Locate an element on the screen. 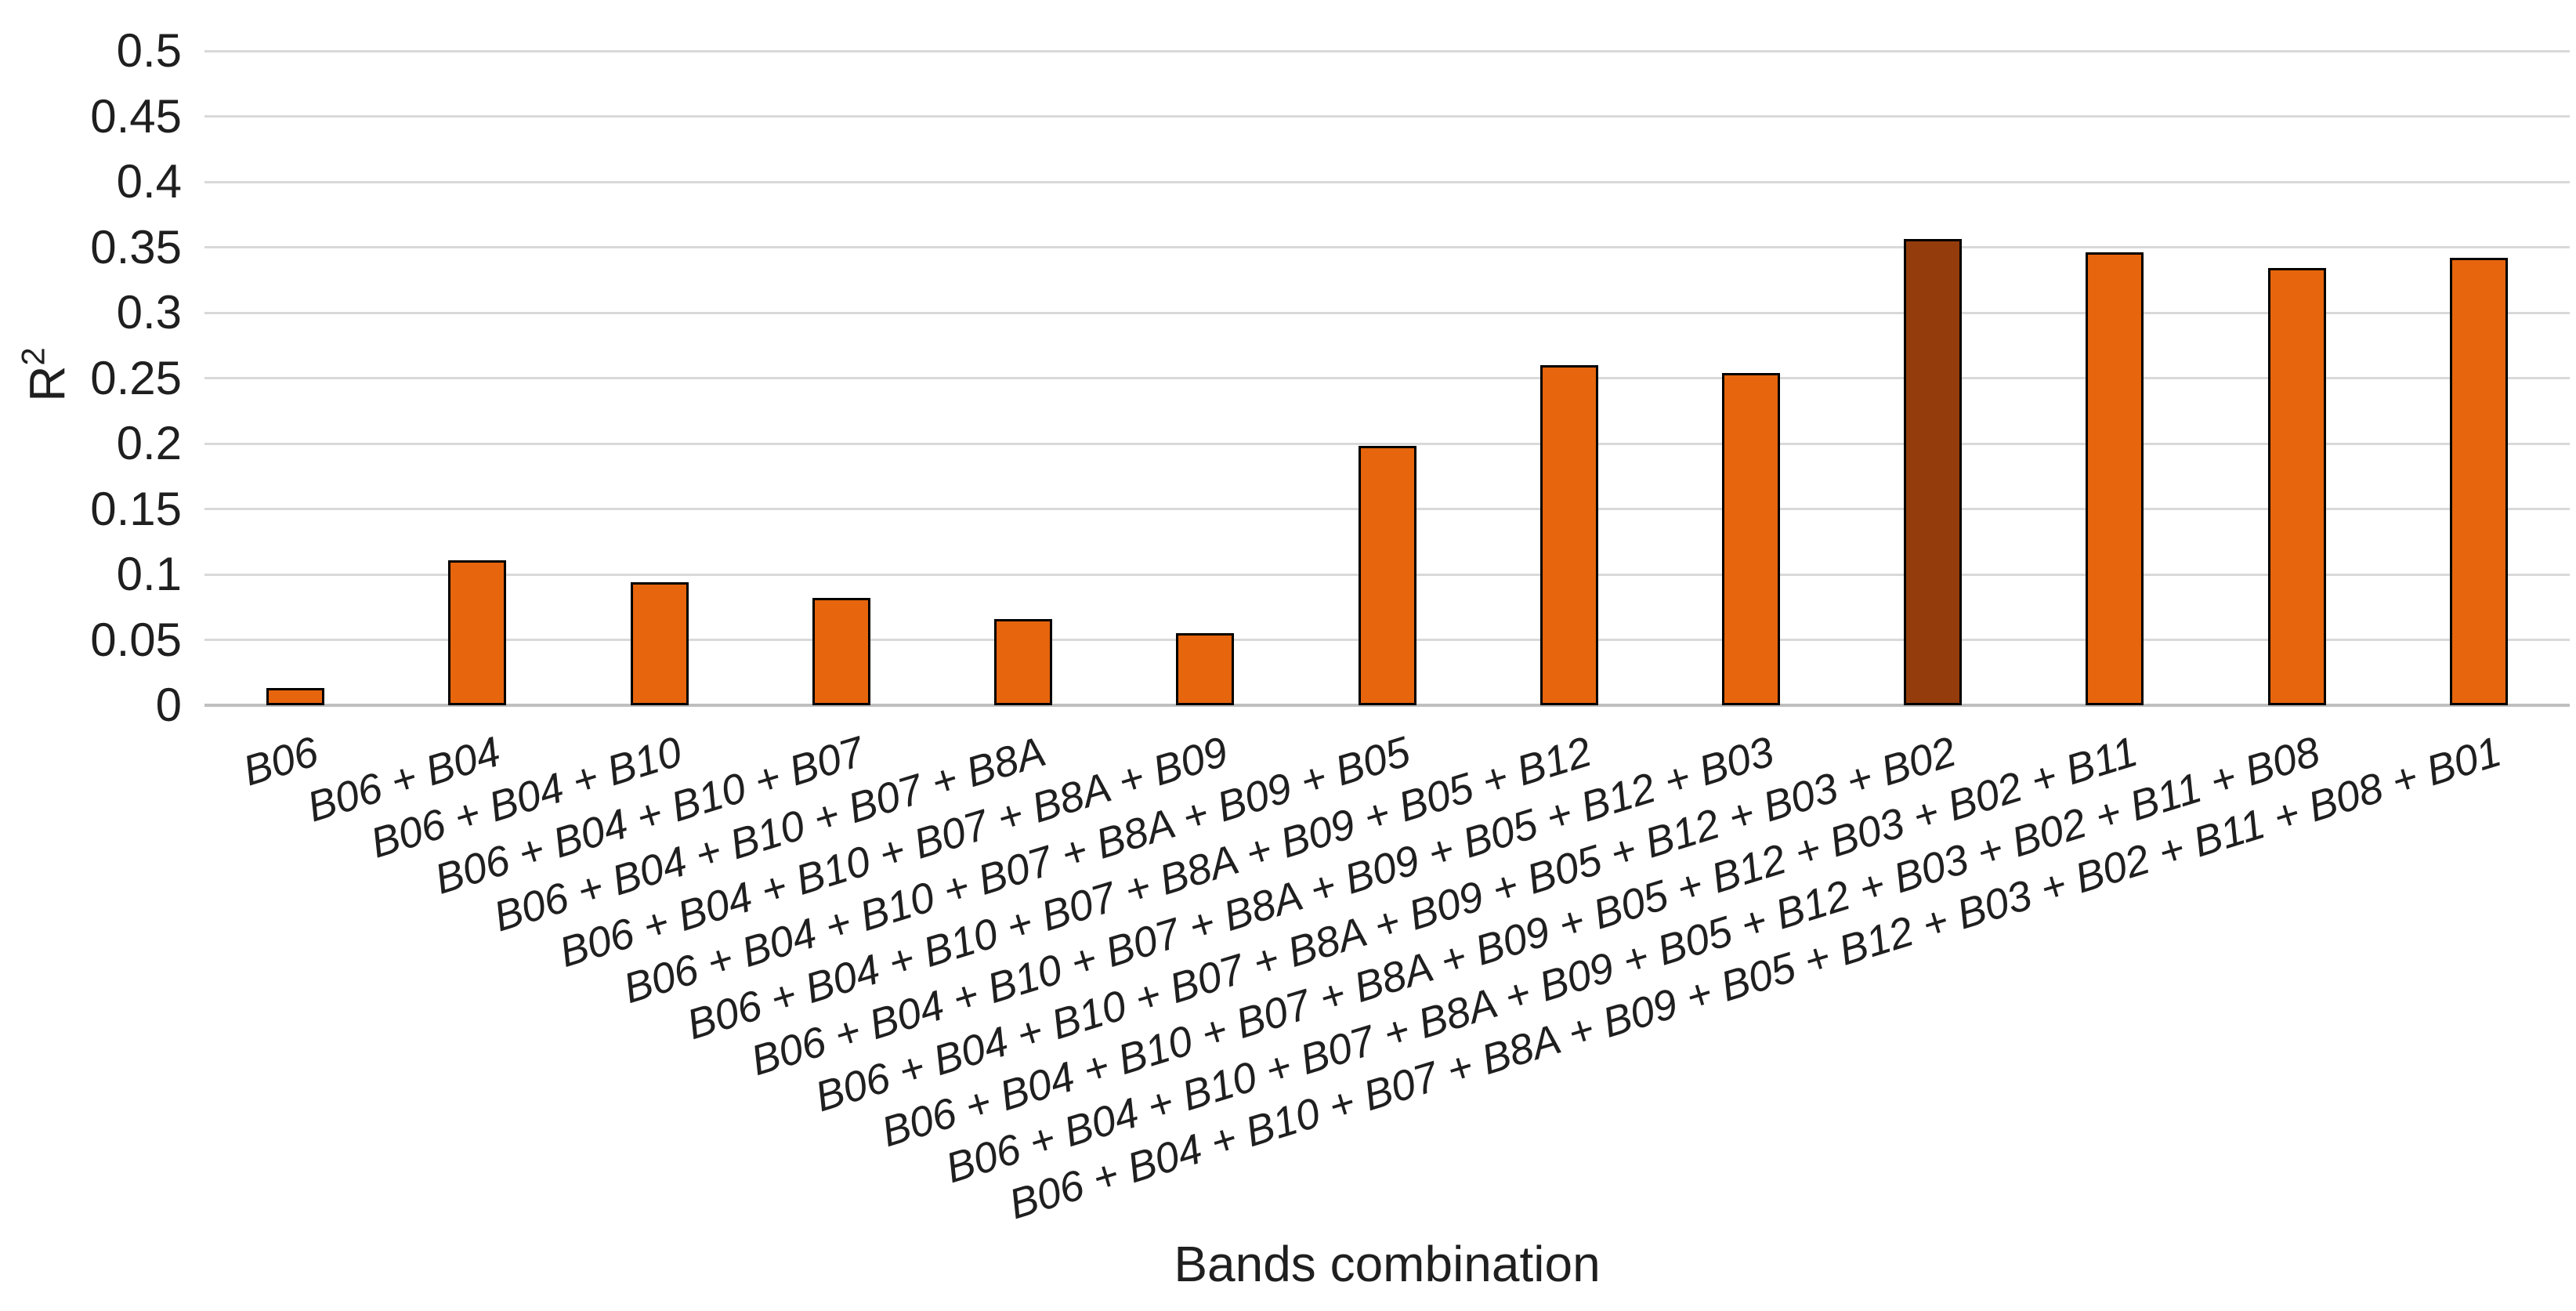 This screenshot has width=2576, height=1311. y-tick-label: 0.45 is located at coordinates (136, 116).